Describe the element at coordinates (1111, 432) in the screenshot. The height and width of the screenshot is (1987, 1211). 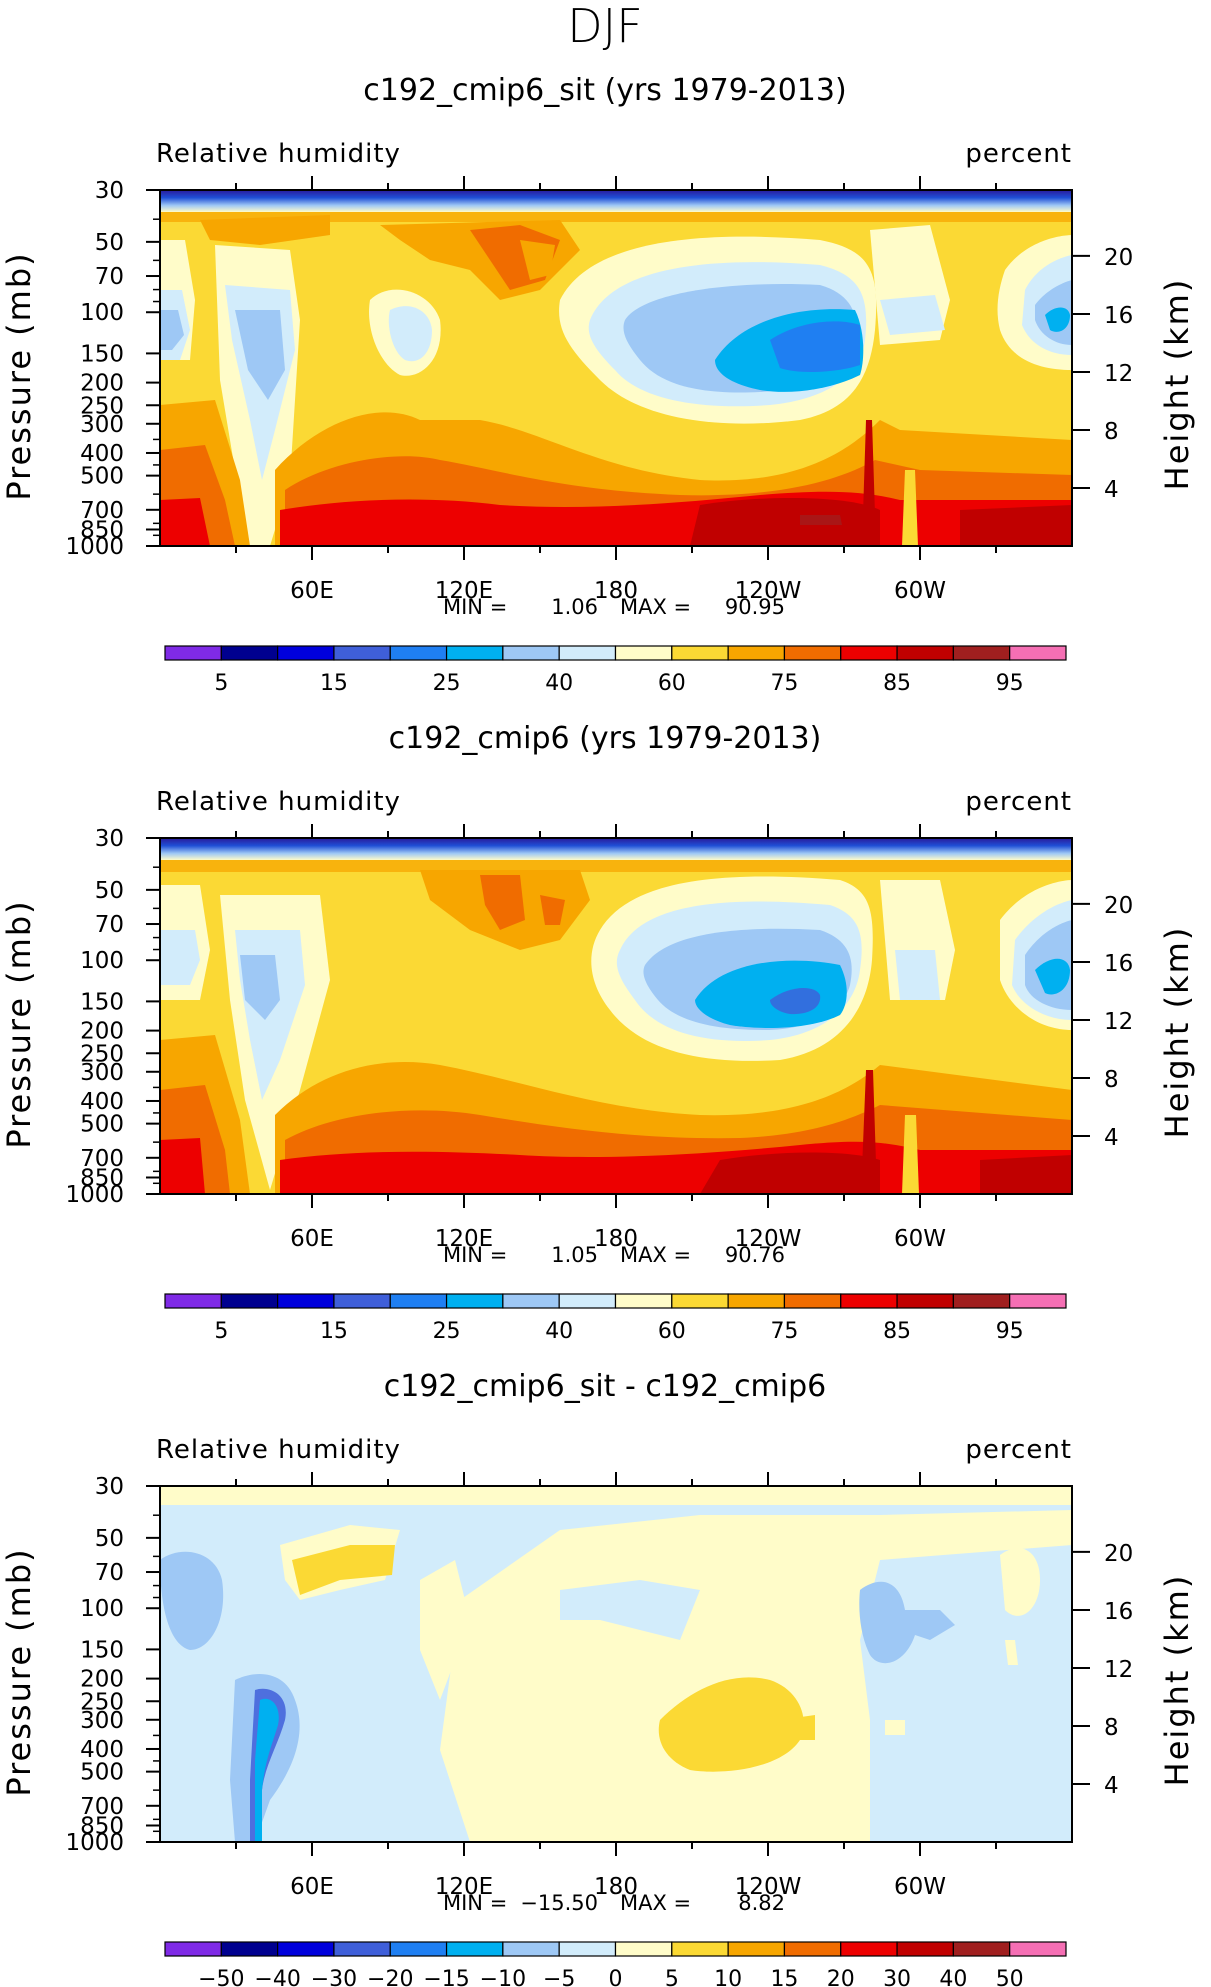
I see `panel-1-y2-tick-label: 8` at that location.